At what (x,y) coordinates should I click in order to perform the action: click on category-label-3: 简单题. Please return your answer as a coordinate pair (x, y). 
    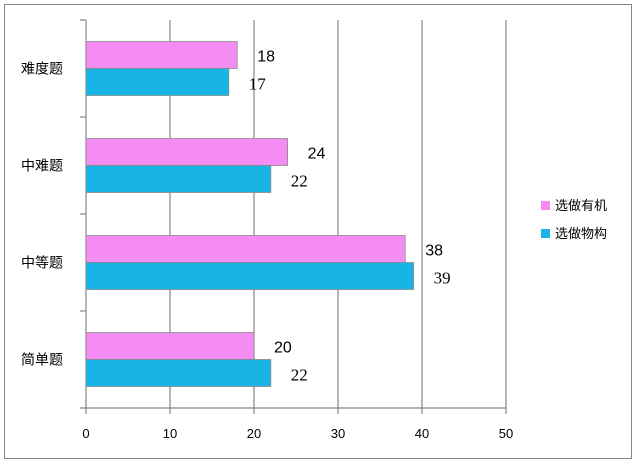
    Looking at the image, I should click on (42, 360).